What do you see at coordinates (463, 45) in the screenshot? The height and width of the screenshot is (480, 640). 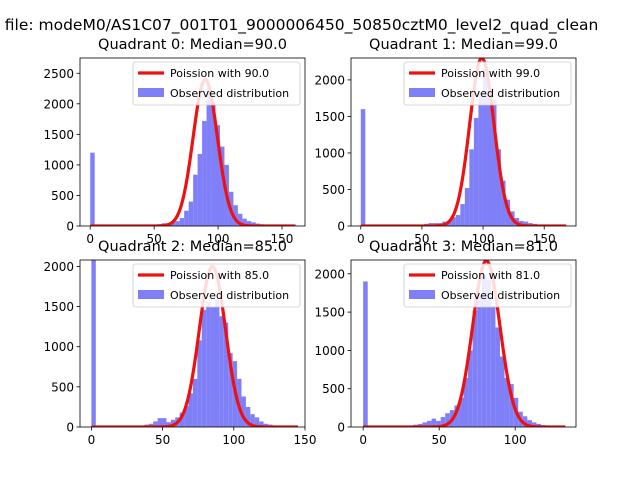 I see `quadrant-title: Quadrant 1: Median=99.0` at bounding box center [463, 45].